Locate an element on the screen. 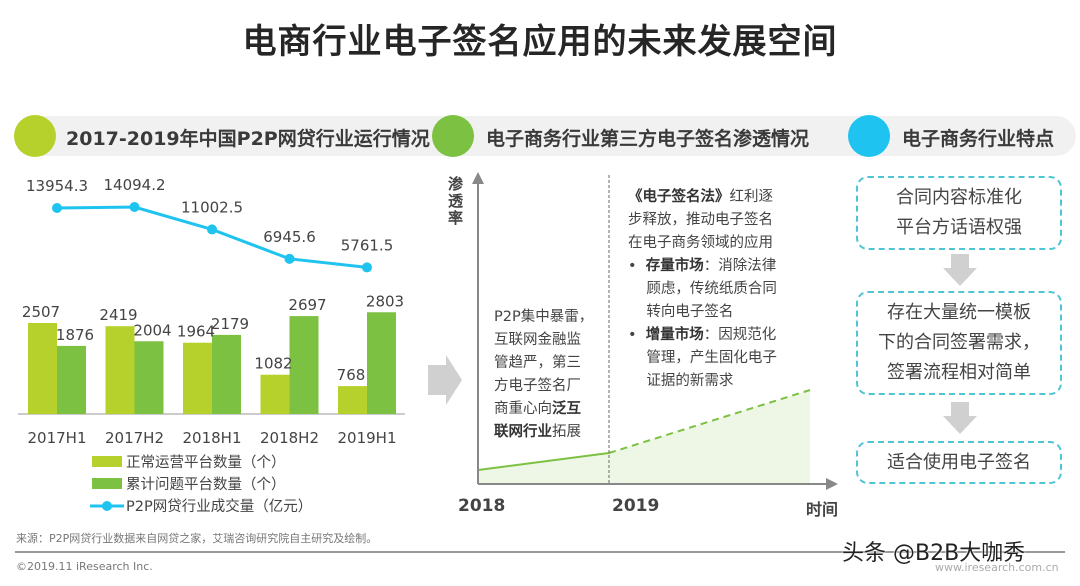 Image resolution: width=1080 pixels, height=586 pixels. text-line: 证据的新需求 is located at coordinates (702, 381).